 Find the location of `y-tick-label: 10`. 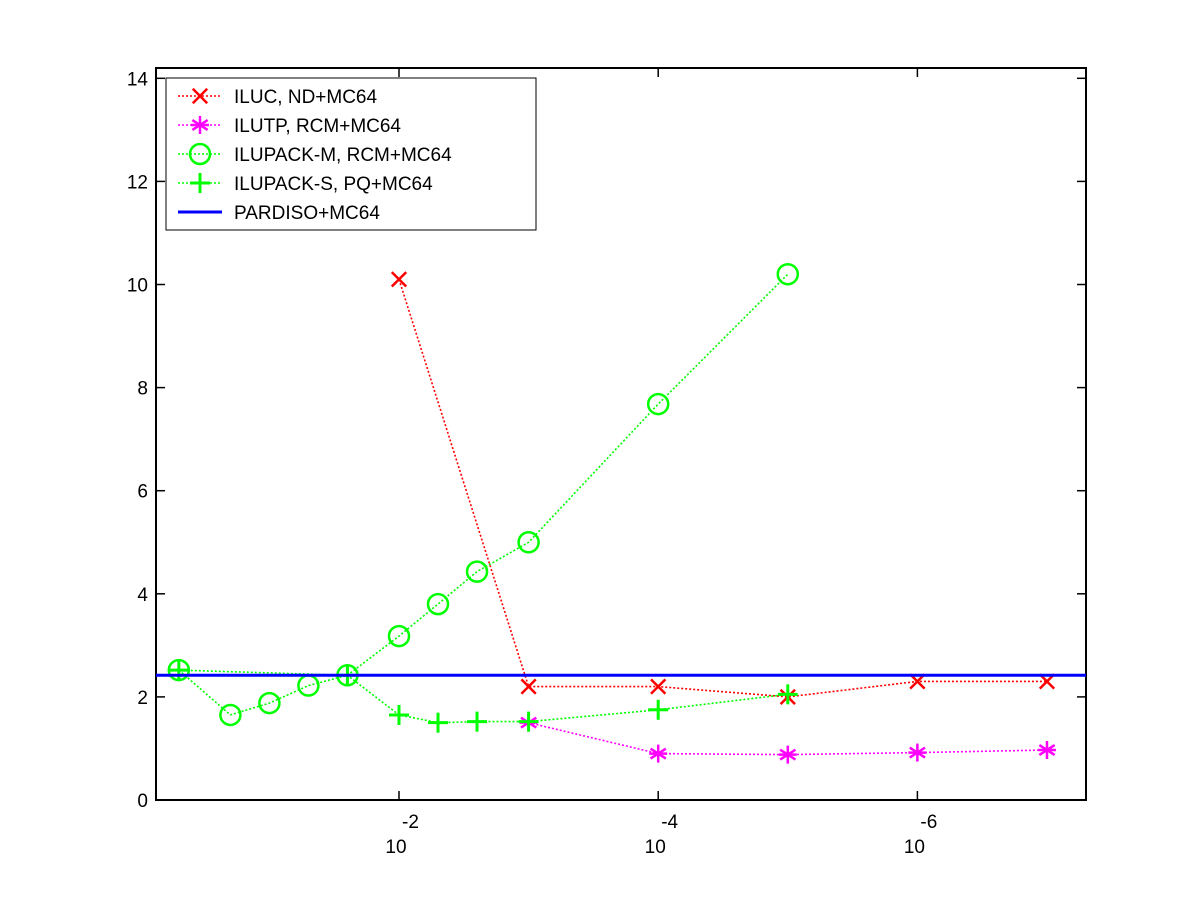

y-tick-label: 10 is located at coordinates (137, 286).